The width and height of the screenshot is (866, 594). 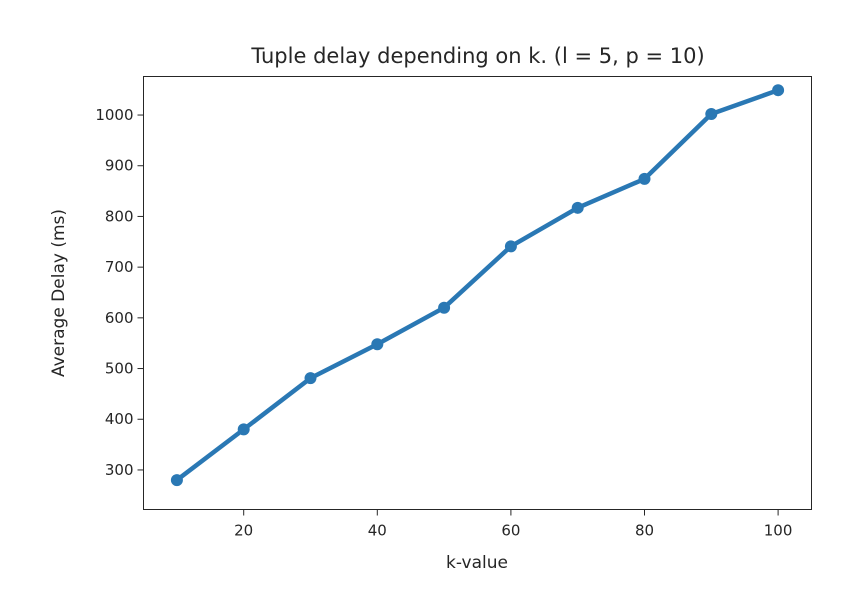 What do you see at coordinates (119, 369) in the screenshot?
I see `y-tick-label: 500` at bounding box center [119, 369].